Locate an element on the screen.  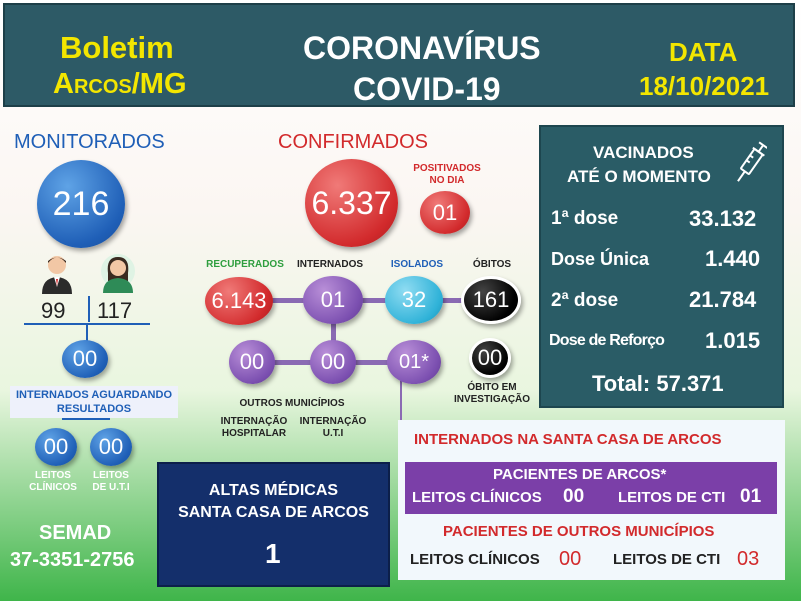
reforco-label: Dose de Reforço is located at coordinates (607, 340).